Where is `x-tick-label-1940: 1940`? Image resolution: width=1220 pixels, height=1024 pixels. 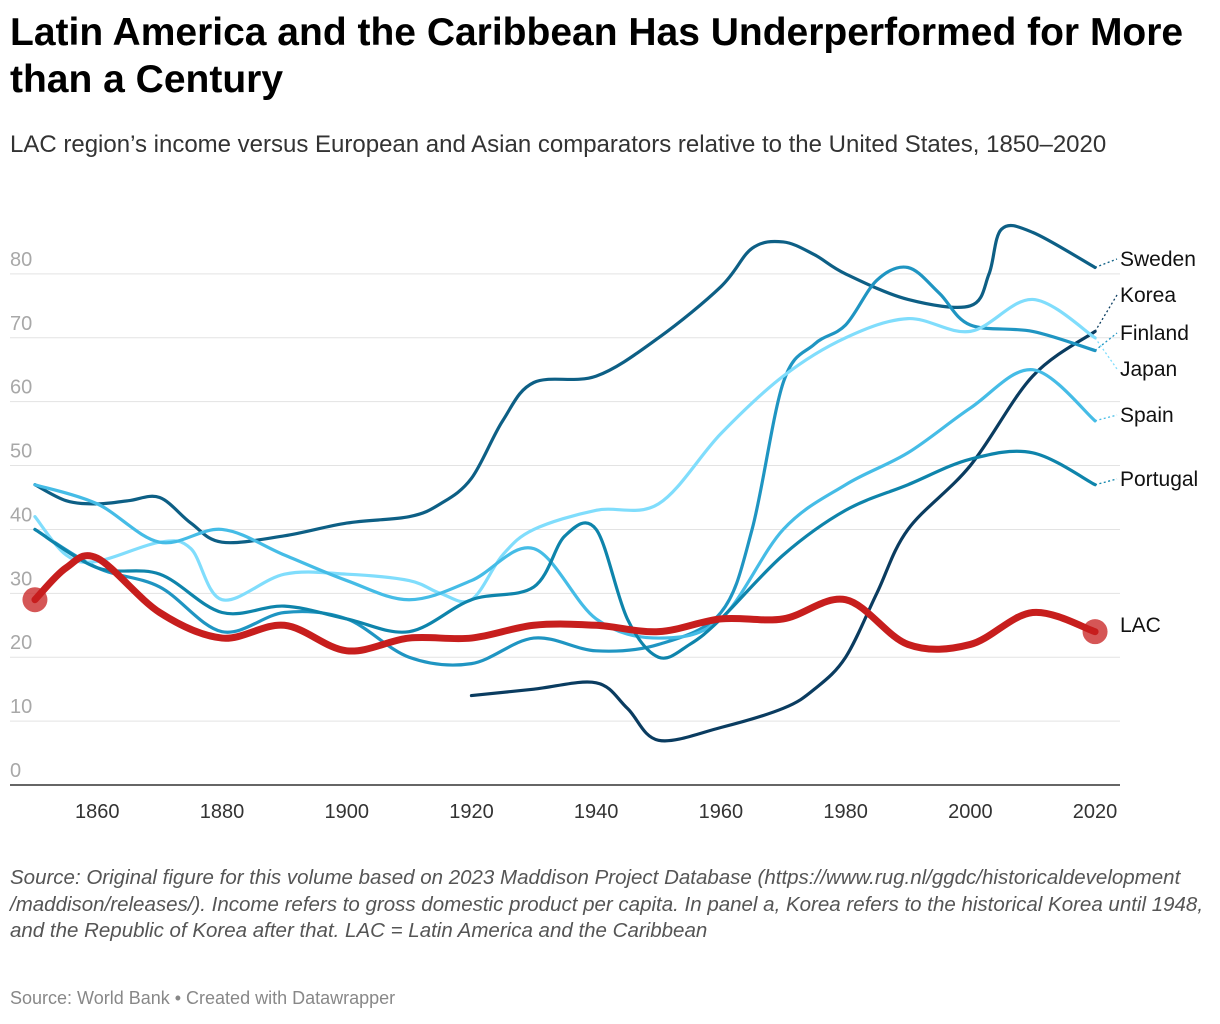 x-tick-label-1940: 1940 is located at coordinates (596, 812).